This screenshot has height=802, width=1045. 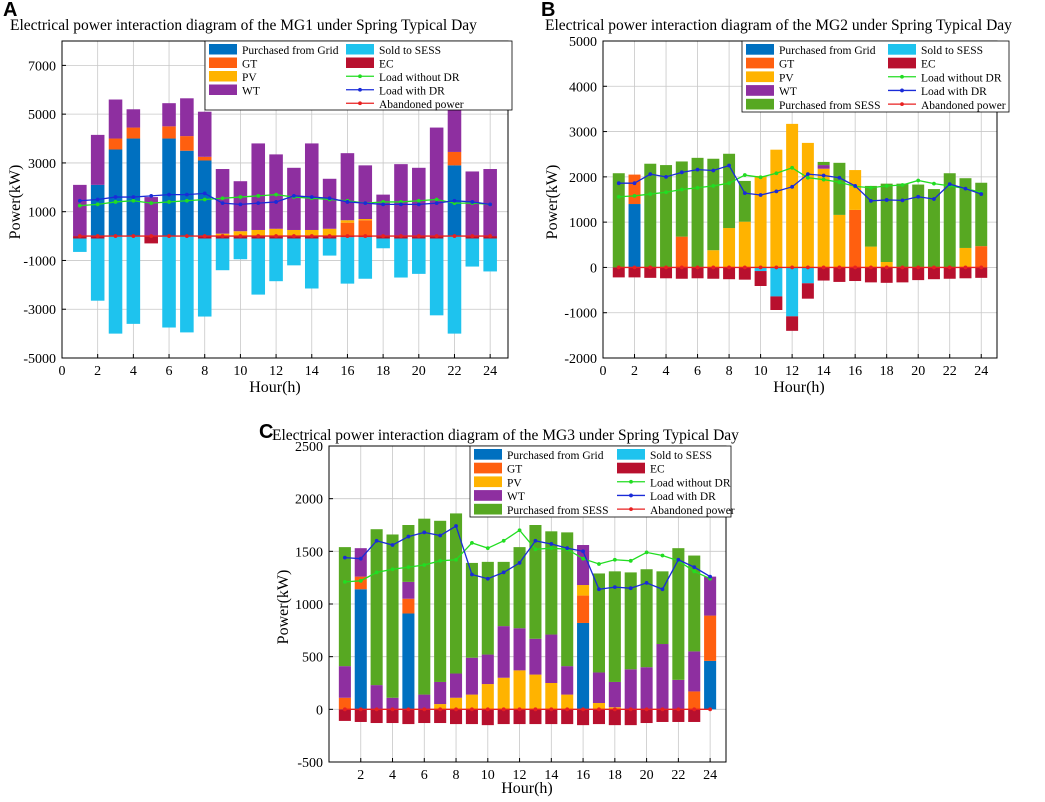 What do you see at coordinates (558, 511) in the screenshot?
I see `legend-label-purchased-from-sess: Purchased from SESS` at bounding box center [558, 511].